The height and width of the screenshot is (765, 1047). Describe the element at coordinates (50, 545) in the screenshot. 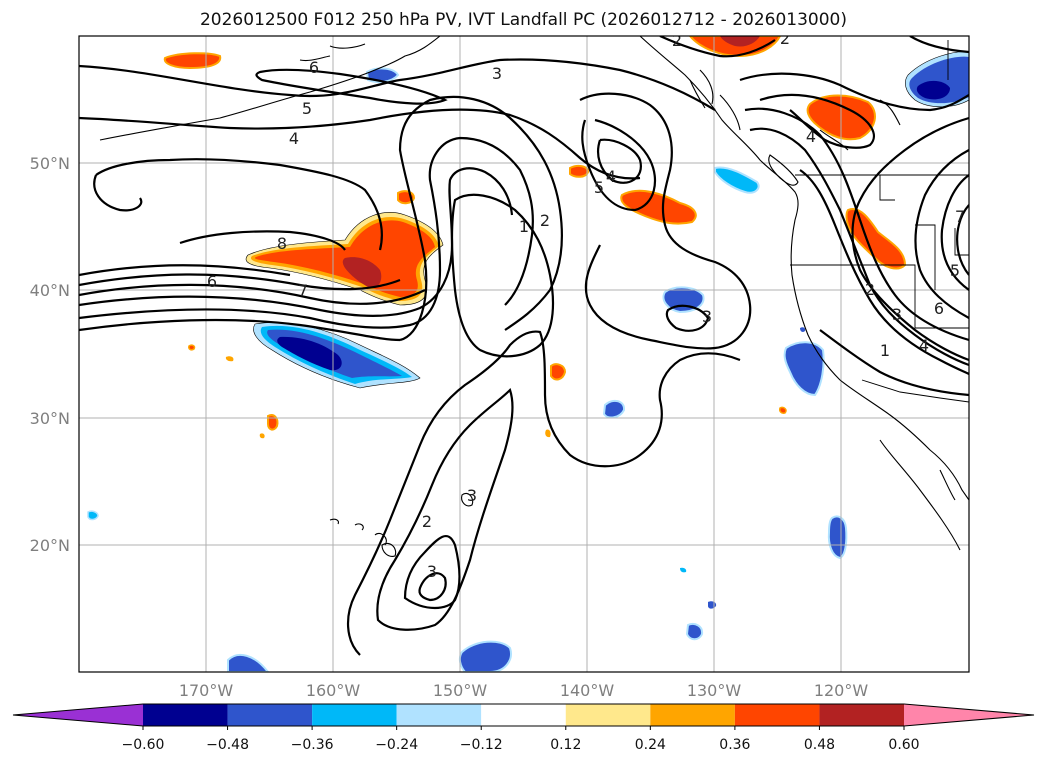

I see `lat-label: 20°N` at that location.